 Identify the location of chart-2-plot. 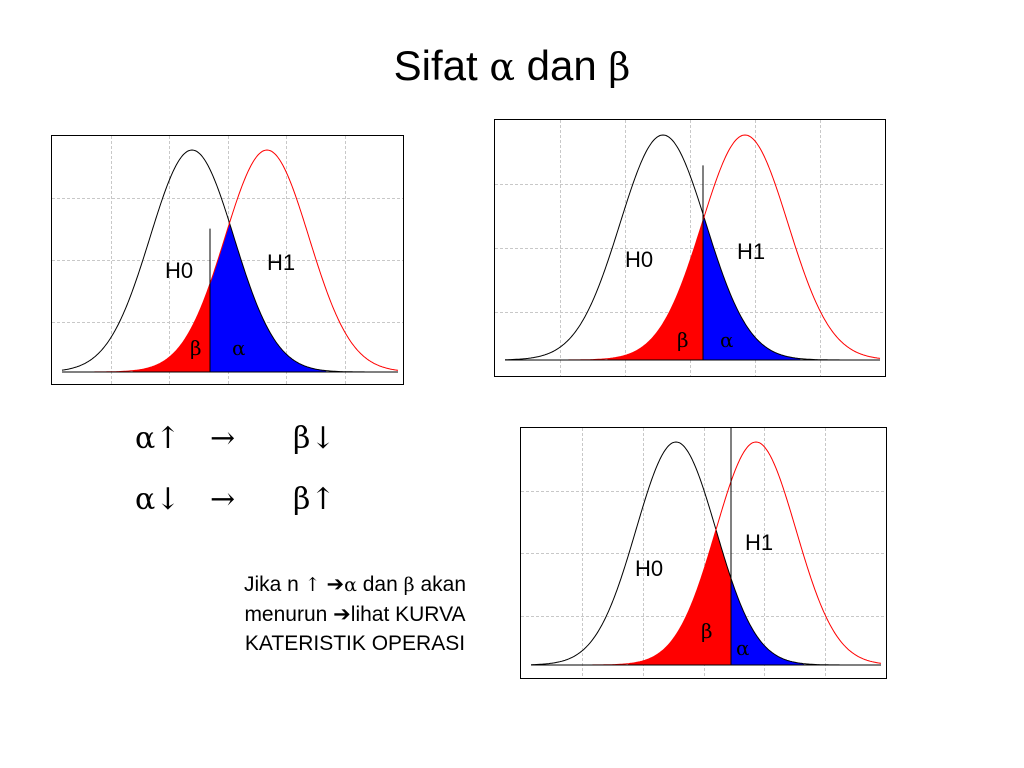
(690, 248).